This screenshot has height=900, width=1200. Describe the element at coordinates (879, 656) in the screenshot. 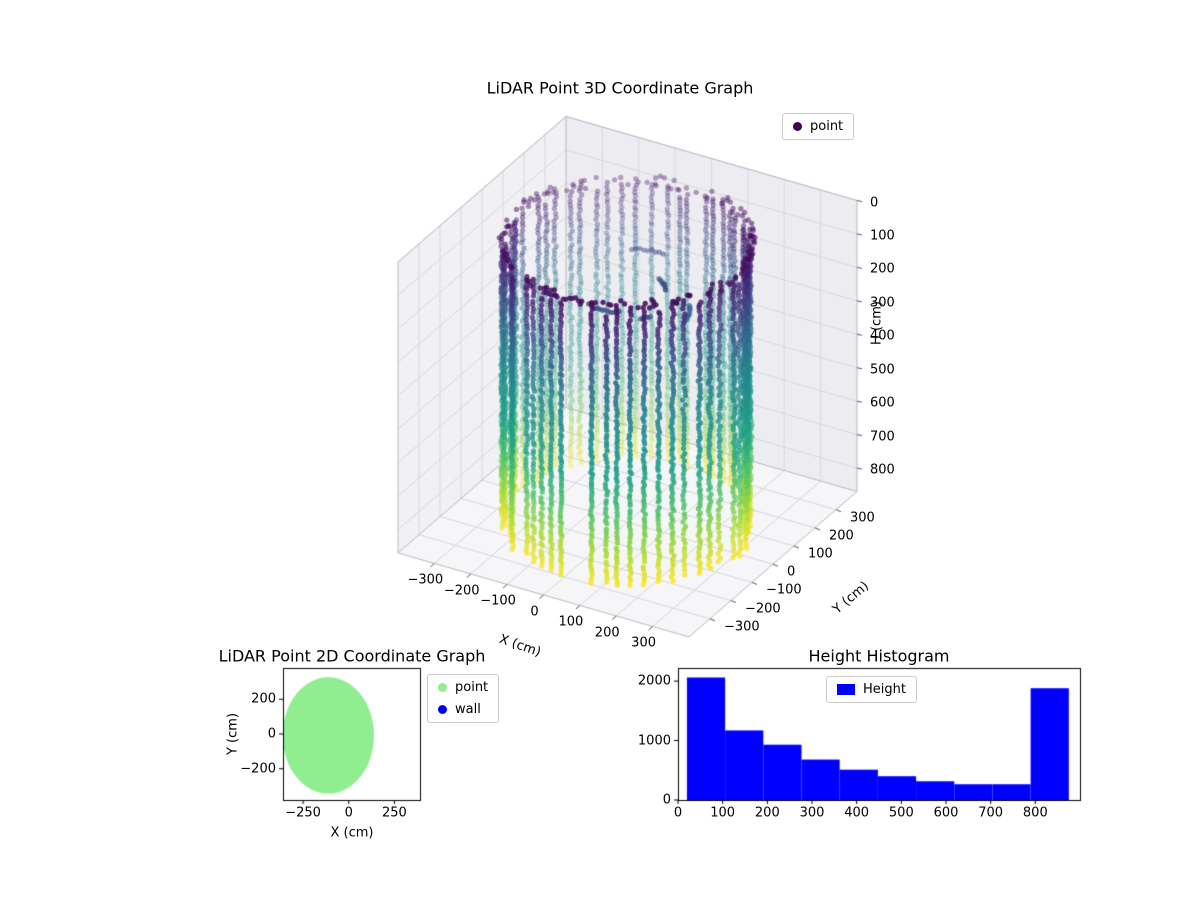

I see `histogram-title: Height Histogram` at that location.